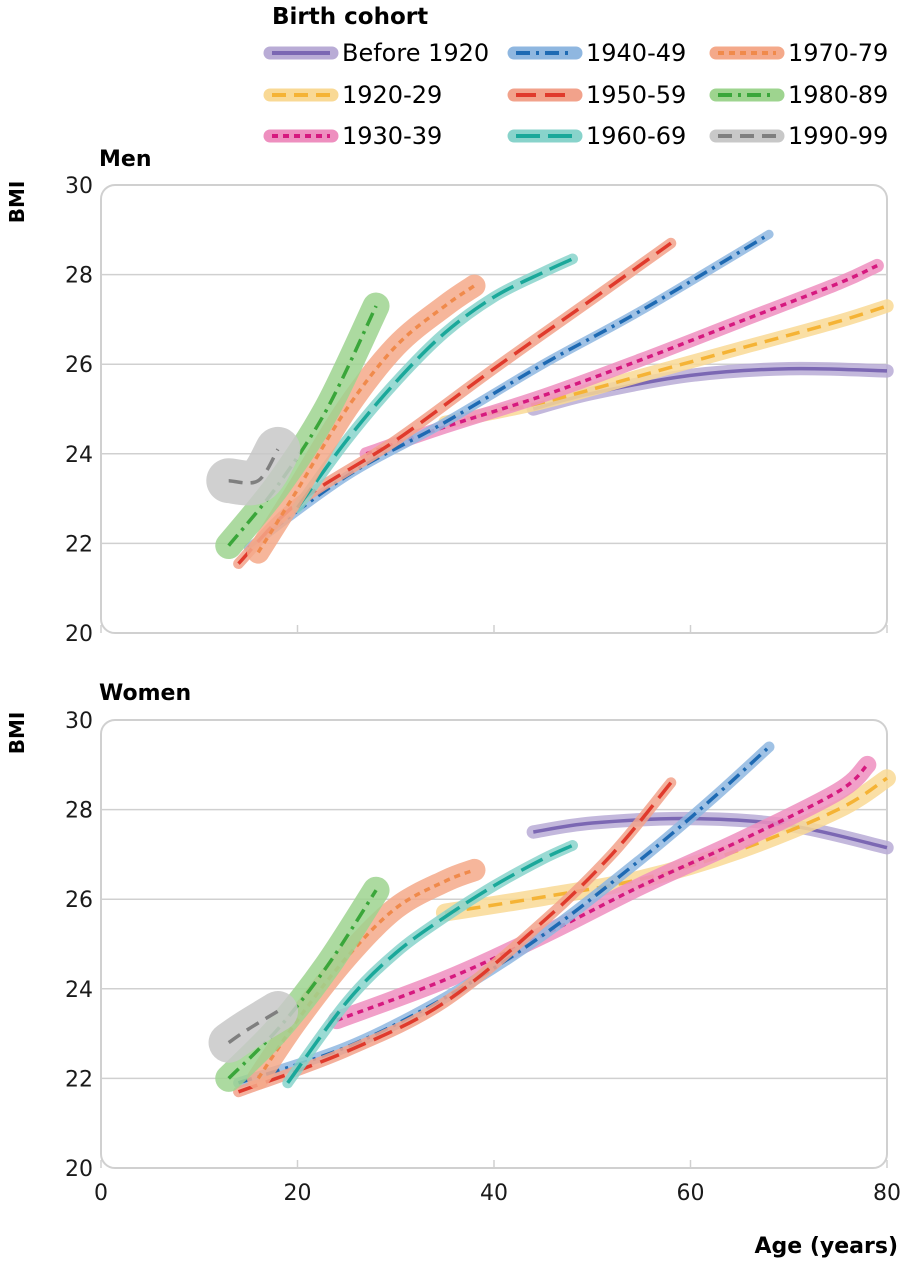 This screenshot has height=1261, width=903. I want to click on legend-item-1970-79: 1970-79, so click(798, 53).